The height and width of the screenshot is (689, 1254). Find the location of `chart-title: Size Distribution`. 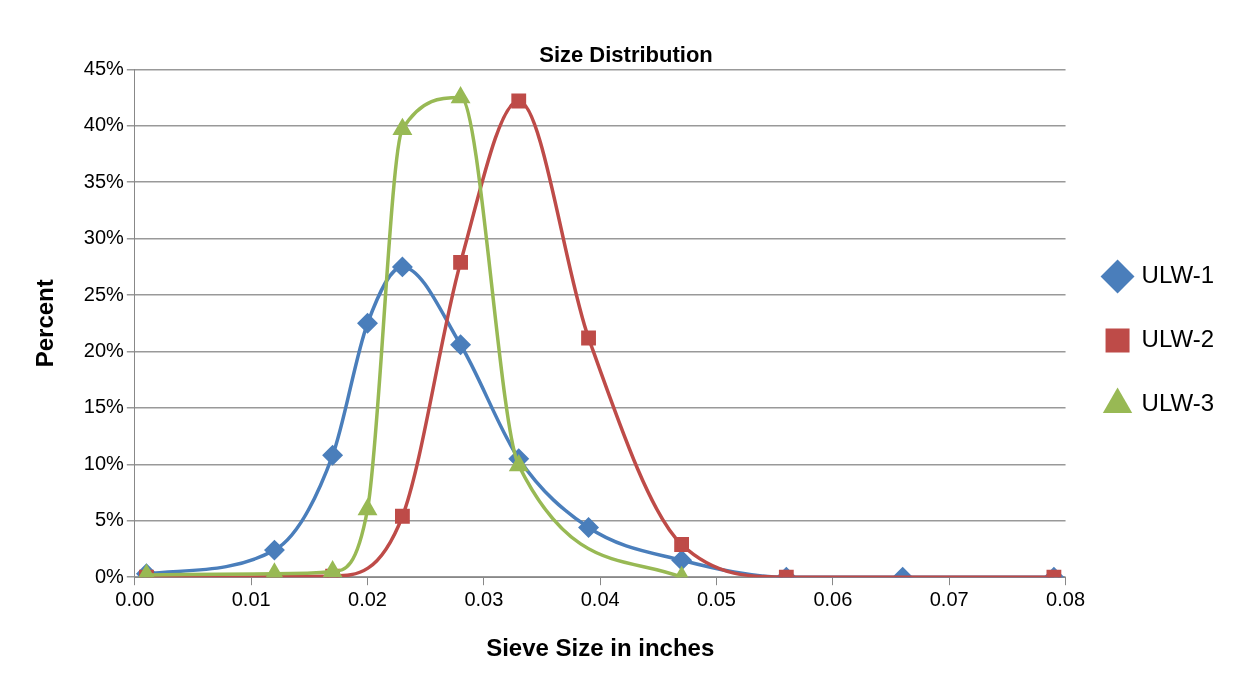

chart-title: Size Distribution is located at coordinates (626, 55).